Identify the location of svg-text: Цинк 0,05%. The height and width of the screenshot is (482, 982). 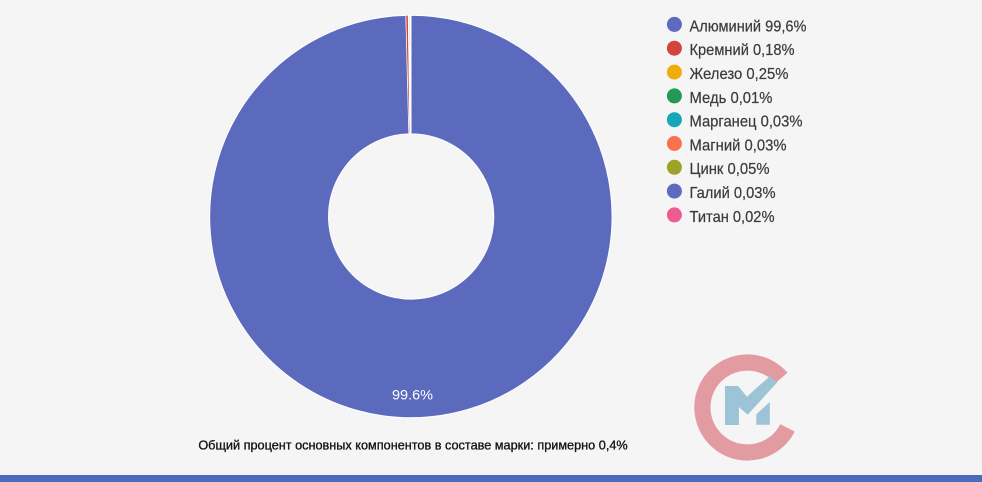
(730, 169).